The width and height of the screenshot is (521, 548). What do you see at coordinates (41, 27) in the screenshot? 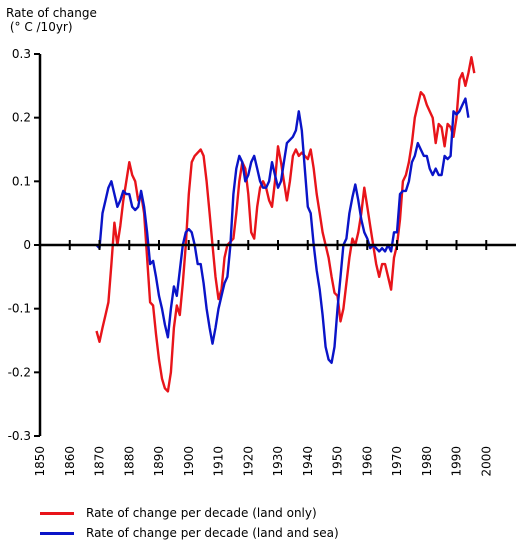
I see `y-axis-title-line-2: (° C /10yr)` at bounding box center [41, 27].